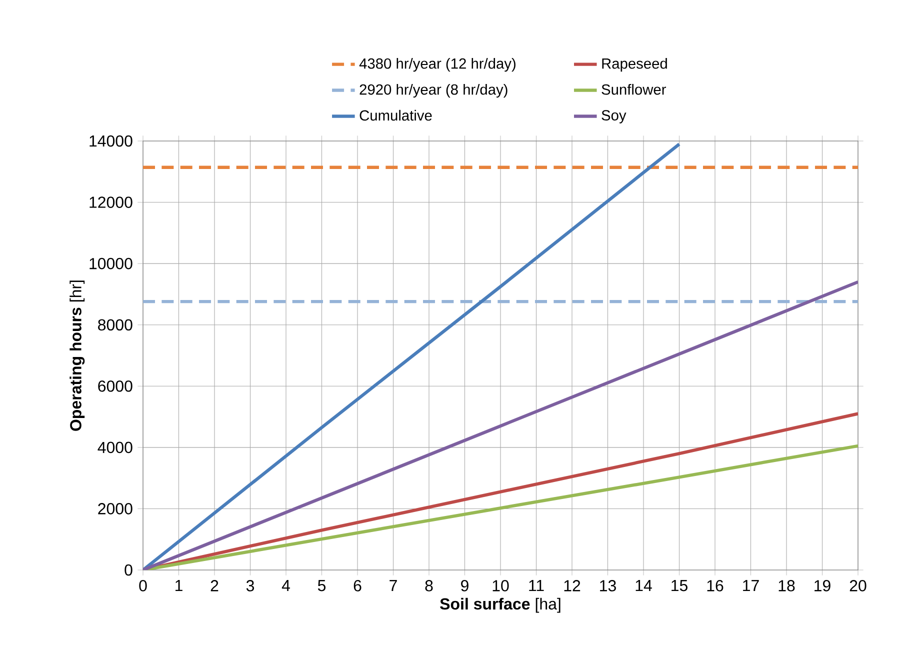  I want to click on y-tick-label: 10000, so click(111, 264).